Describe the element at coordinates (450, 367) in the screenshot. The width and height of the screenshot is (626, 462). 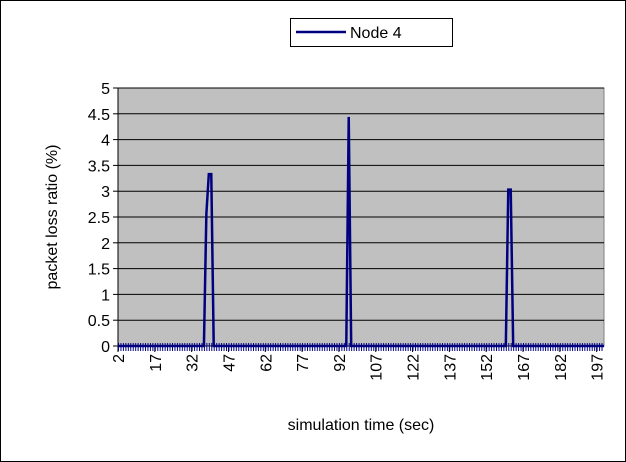
I see `x-tick-label: 137` at that location.